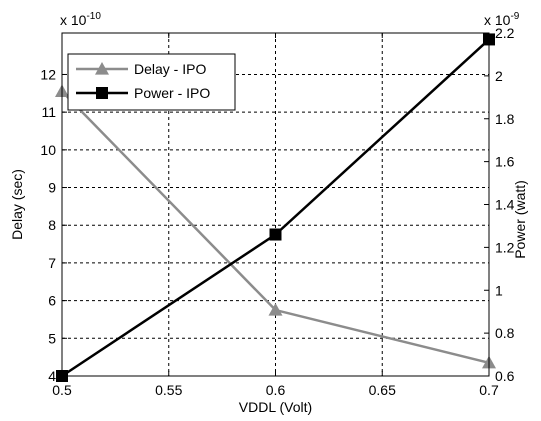  What do you see at coordinates (73, 20) in the screenshot?
I see `left-multiplier-base: x 10` at bounding box center [73, 20].